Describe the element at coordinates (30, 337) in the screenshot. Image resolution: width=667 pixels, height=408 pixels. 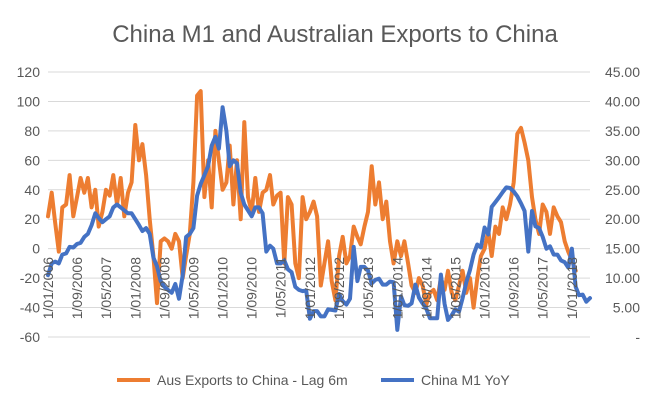
I see `left-tick-label: -60` at that location.